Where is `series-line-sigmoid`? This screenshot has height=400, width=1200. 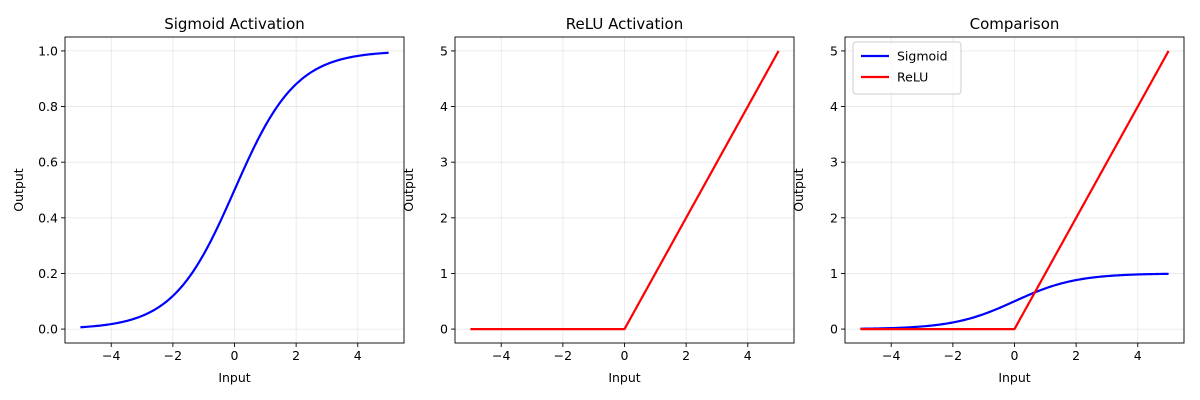 series-line-sigmoid is located at coordinates (1014, 301).